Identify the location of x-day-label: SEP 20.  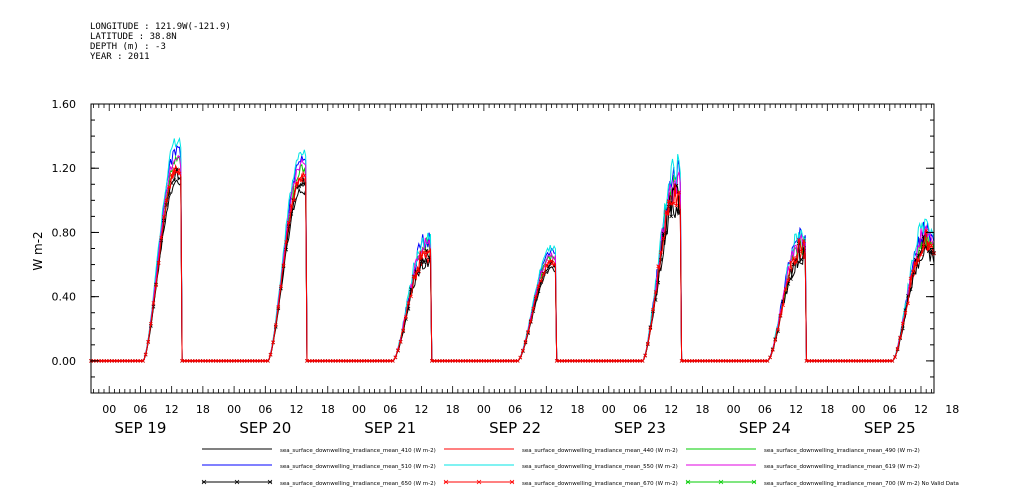
(265, 428).